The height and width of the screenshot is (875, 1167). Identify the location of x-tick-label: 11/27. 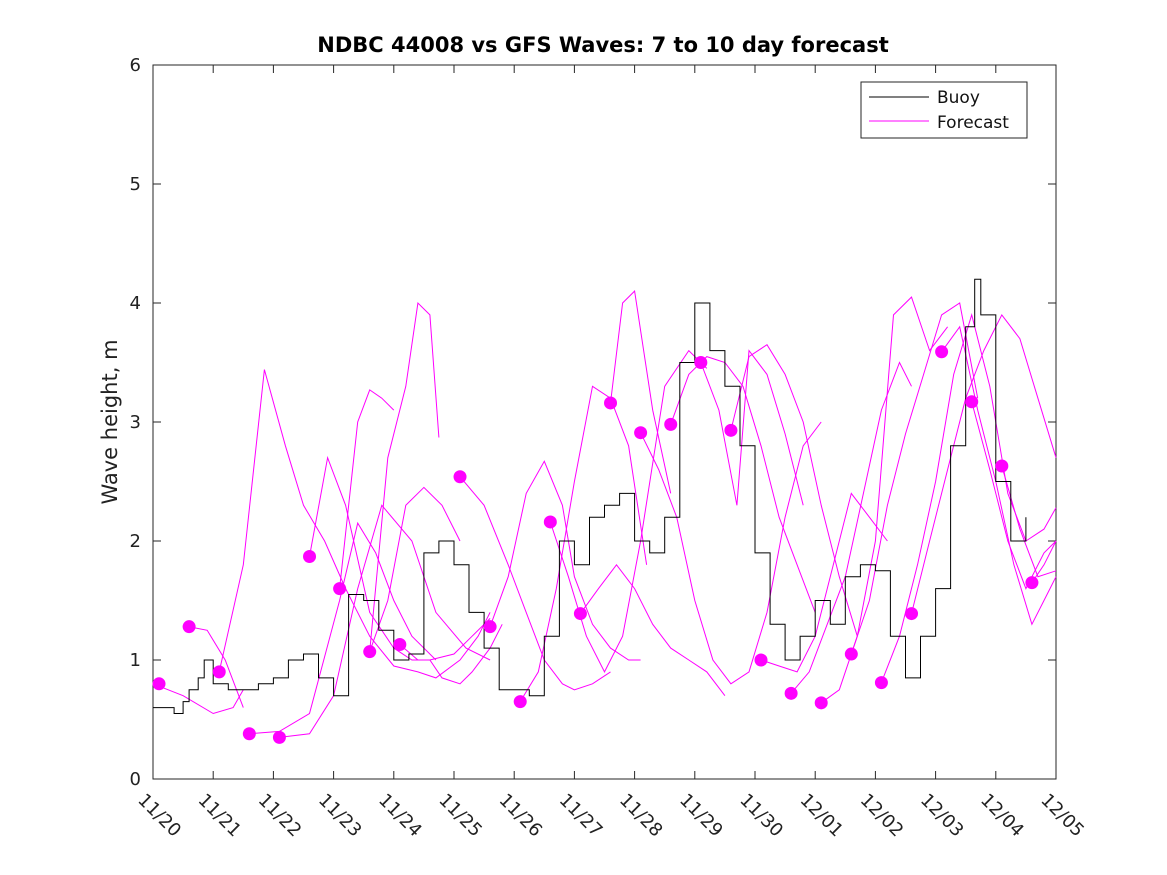
(581, 816).